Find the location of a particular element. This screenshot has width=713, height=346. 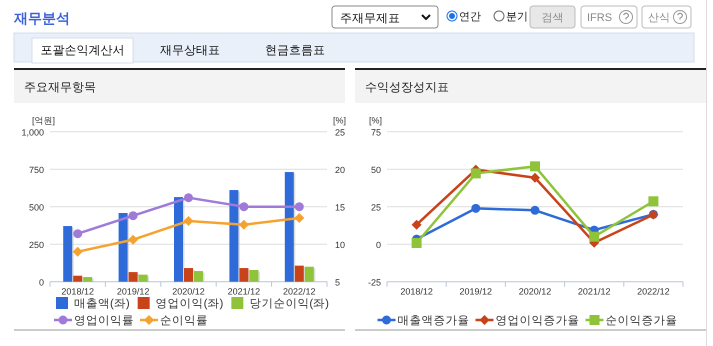

y-tick-label: 75 is located at coordinates (375, 133).